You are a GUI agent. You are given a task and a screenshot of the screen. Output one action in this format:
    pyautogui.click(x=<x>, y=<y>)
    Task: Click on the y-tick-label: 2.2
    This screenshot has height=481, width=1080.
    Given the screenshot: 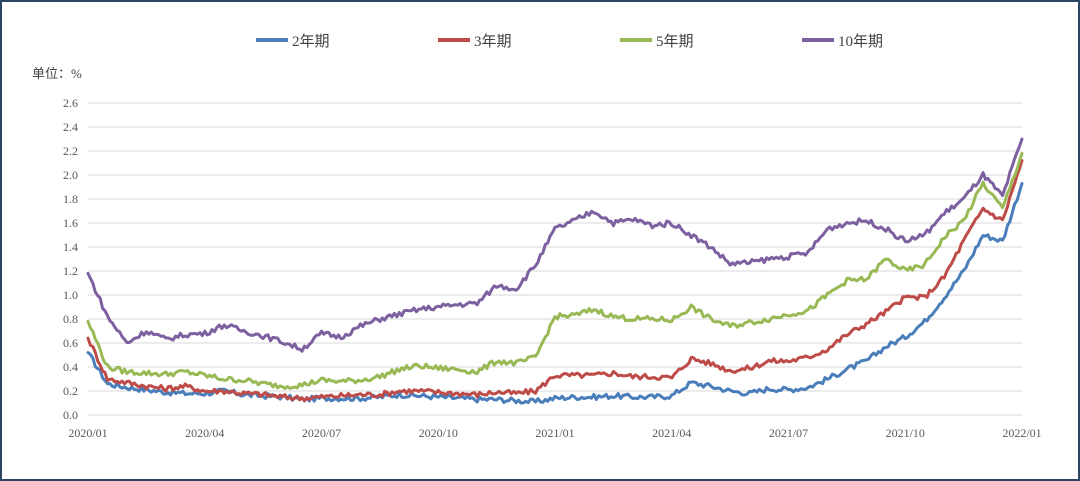 What is the action you would take?
    pyautogui.click(x=70, y=151)
    